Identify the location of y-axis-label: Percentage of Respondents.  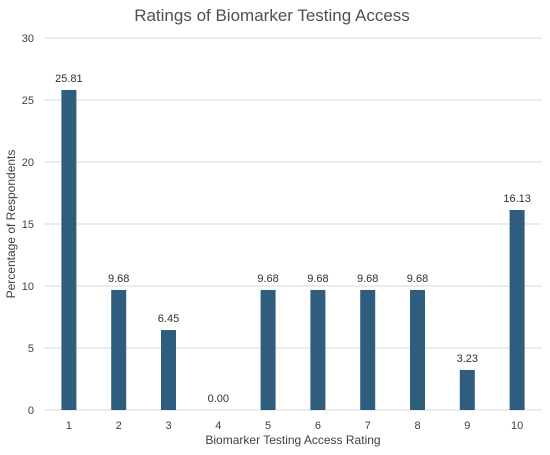
(11, 224).